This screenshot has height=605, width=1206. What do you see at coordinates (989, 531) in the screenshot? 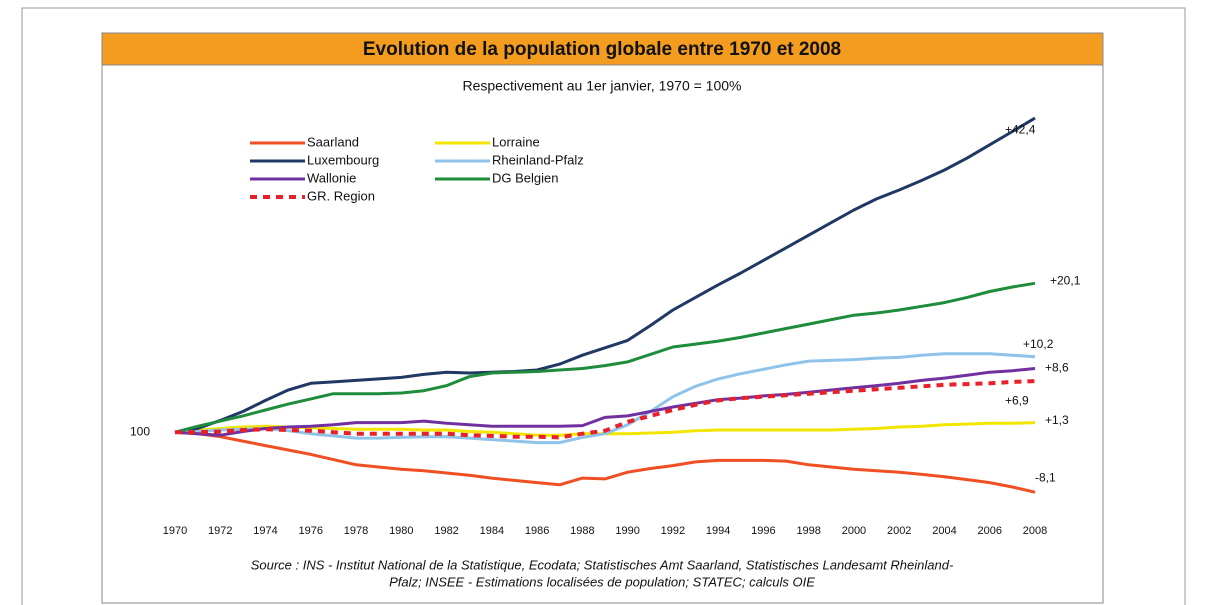
I see `x-tick-label: 2006` at bounding box center [989, 531].